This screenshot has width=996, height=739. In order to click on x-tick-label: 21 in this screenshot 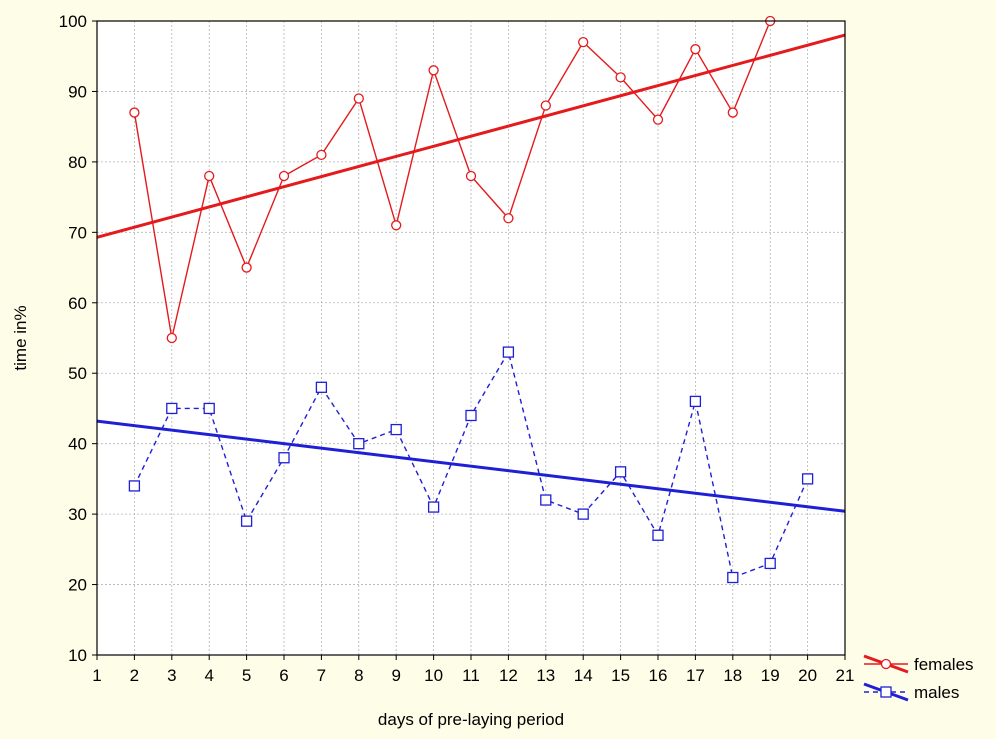, I will do `click(845, 675)`.